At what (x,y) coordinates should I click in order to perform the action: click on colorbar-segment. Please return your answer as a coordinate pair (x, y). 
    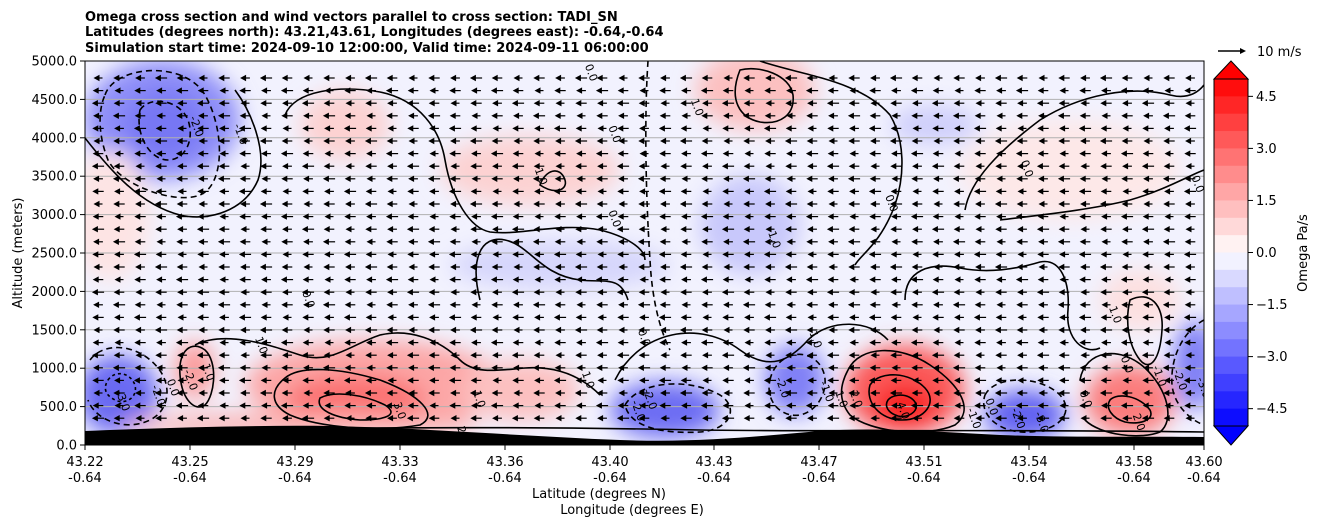
    Looking at the image, I should click on (1231, 226).